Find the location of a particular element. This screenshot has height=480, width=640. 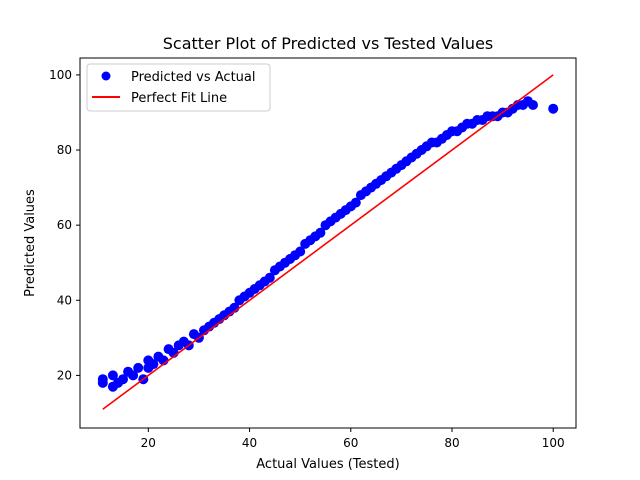

legend: Predicted vs Actual Perfect Fit Line is located at coordinates (178, 87).